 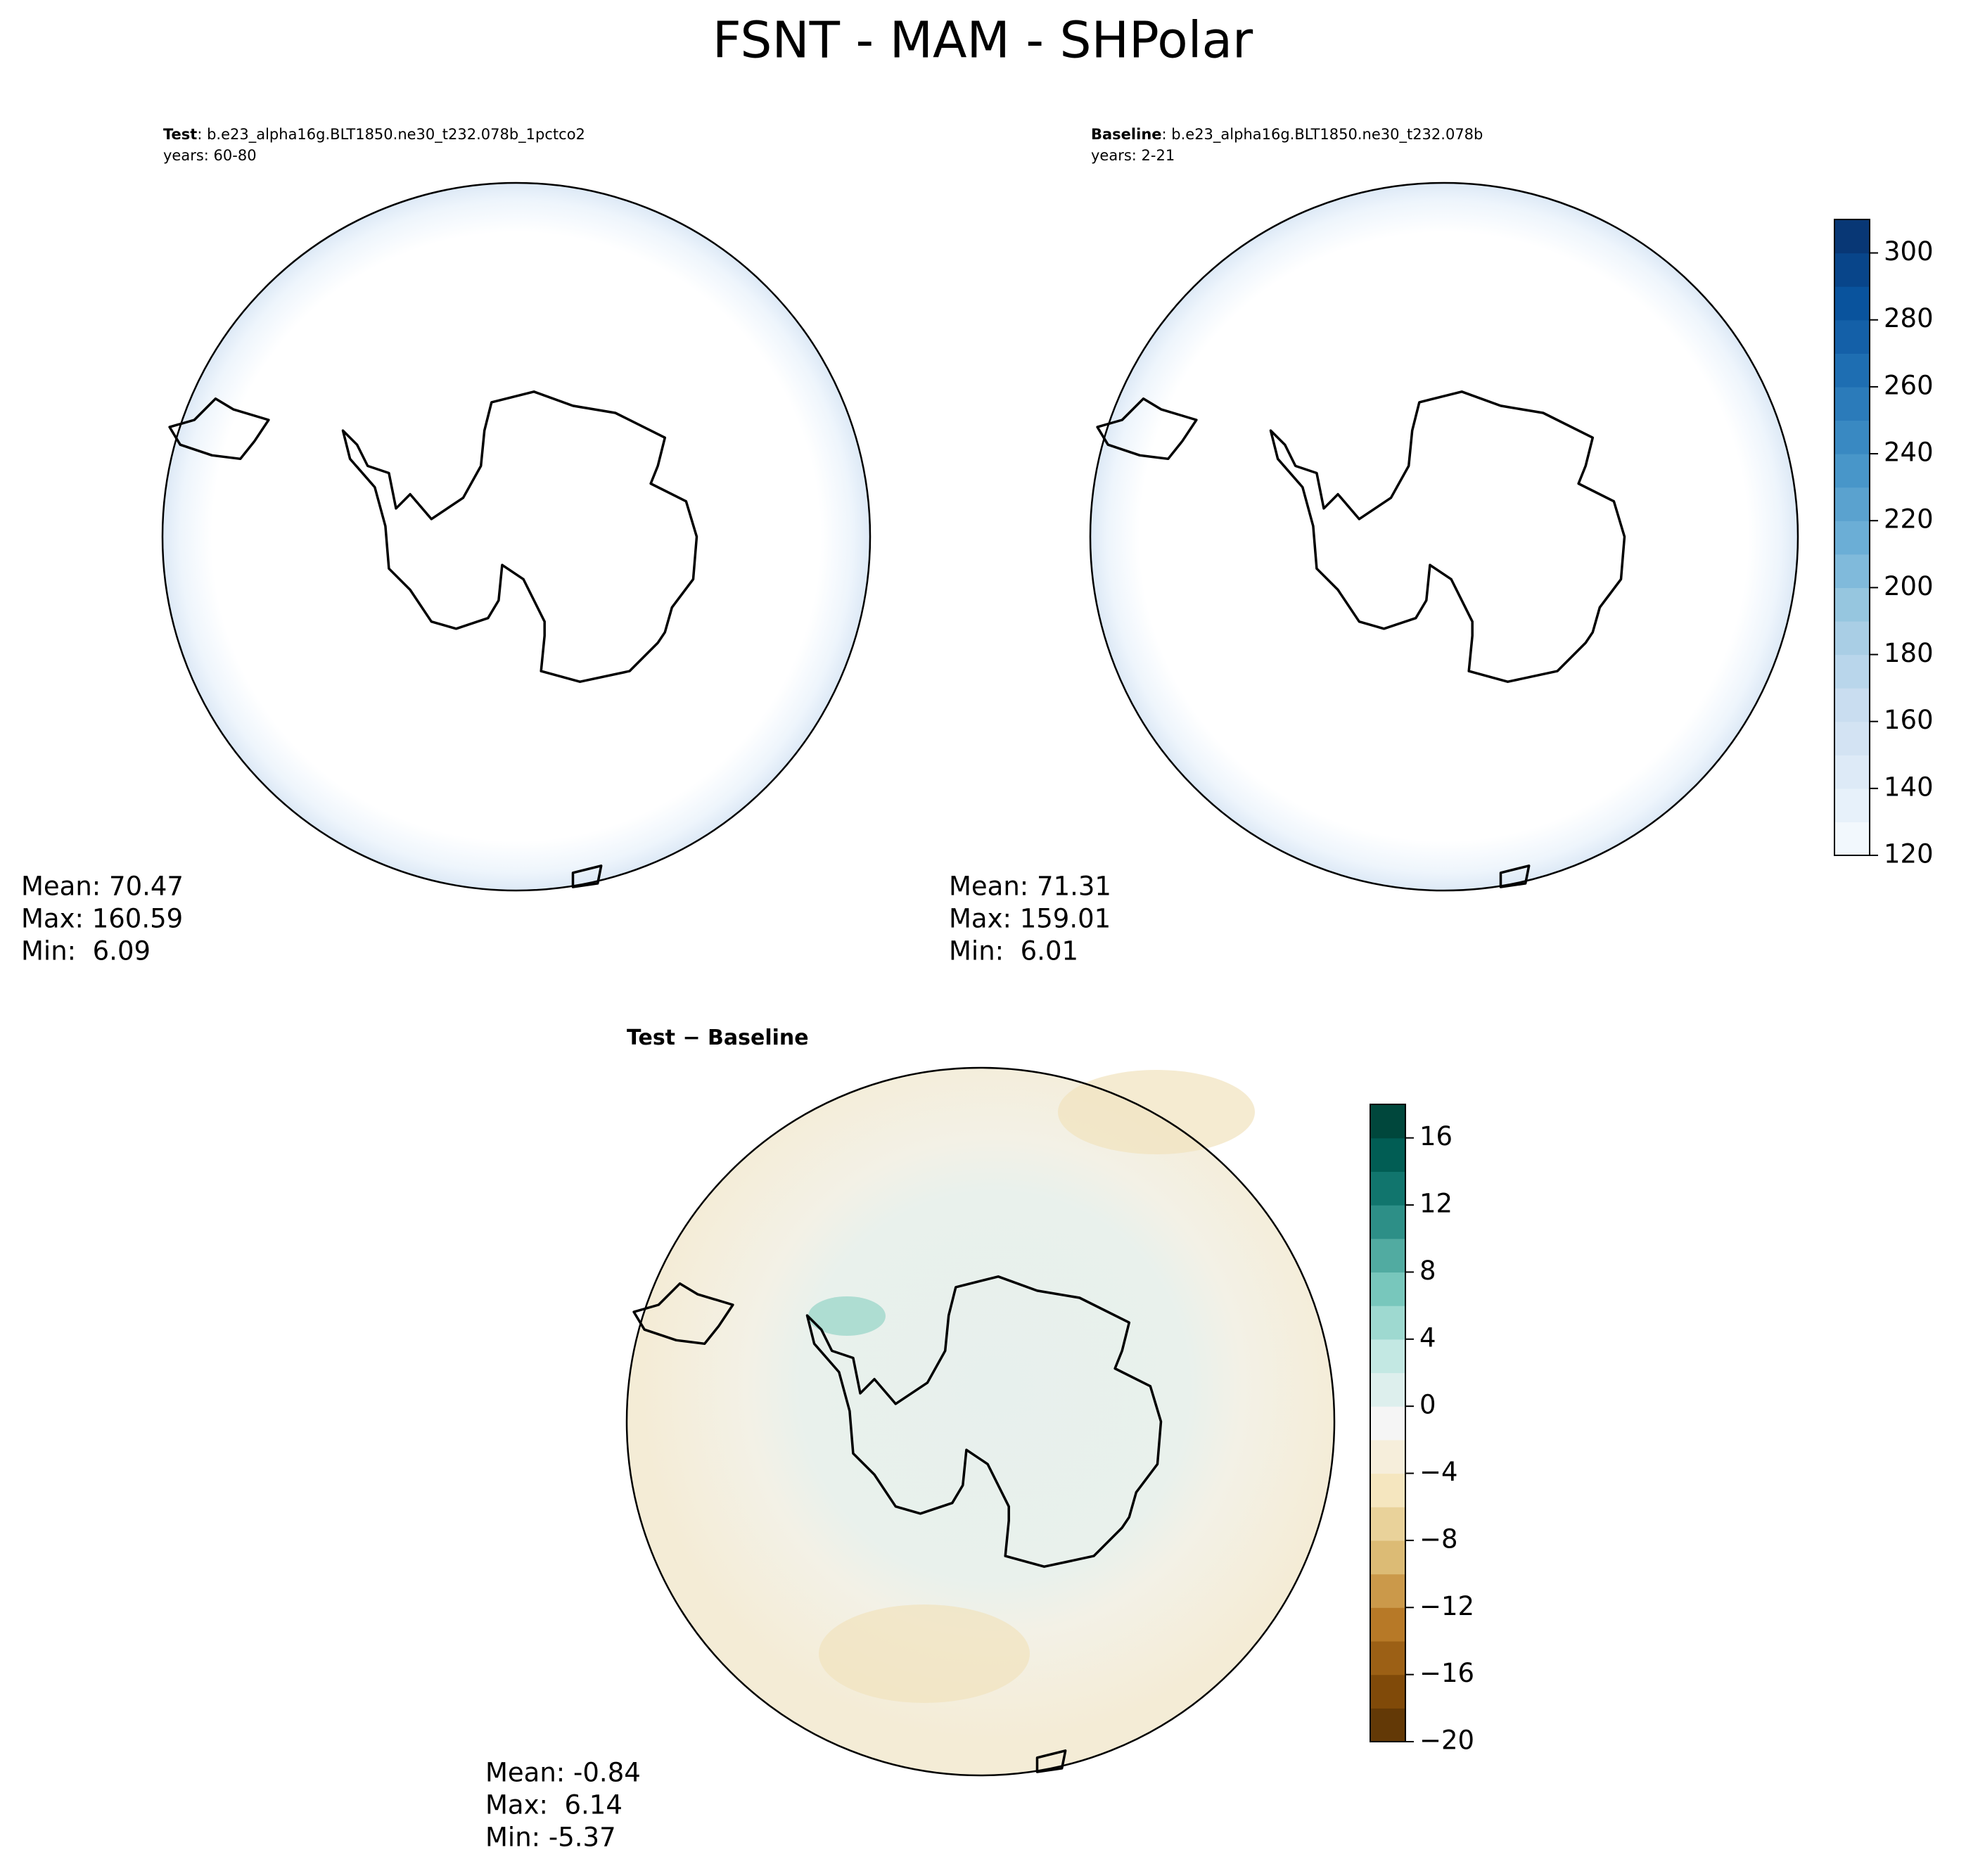 What do you see at coordinates (1909, 854) in the screenshot?
I see `colorbar-tick-label: 120` at bounding box center [1909, 854].